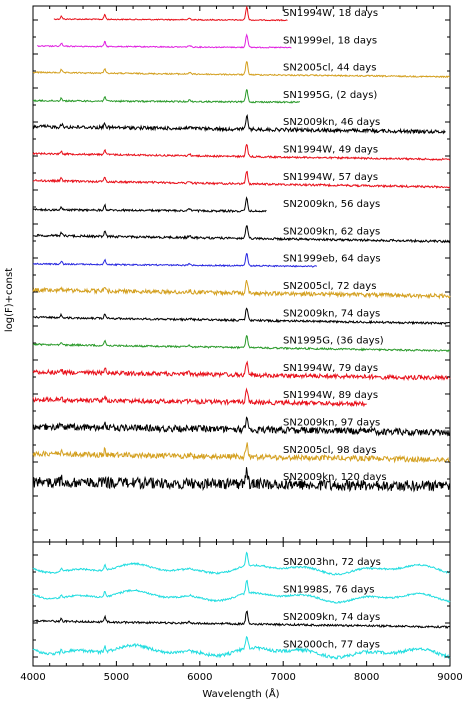 The height and width of the screenshot is (705, 463). What do you see at coordinates (330, 13) in the screenshot?
I see `top-spectrum-label-0: SN1994W, 18 days` at bounding box center [330, 13].